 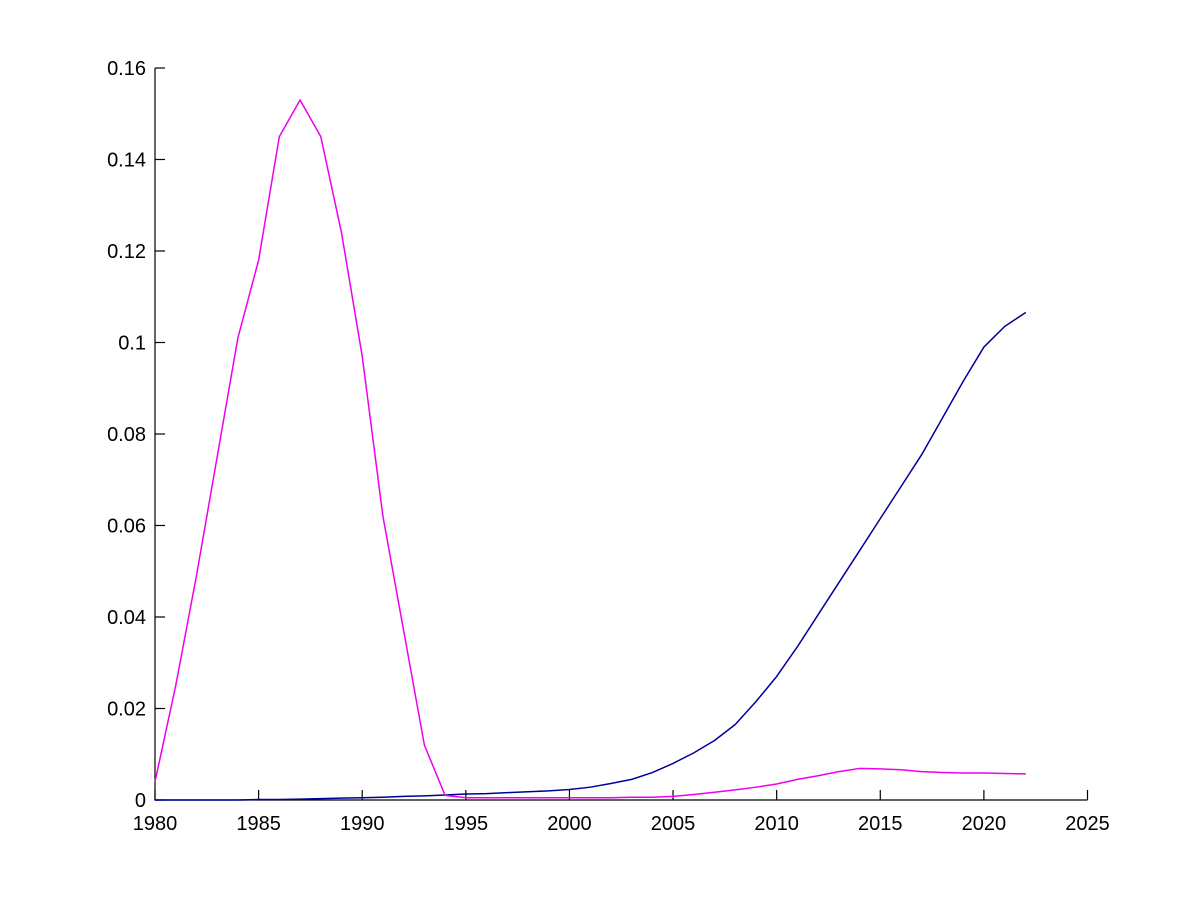 What do you see at coordinates (776, 824) in the screenshot?
I see `x-tick-label: 2010` at bounding box center [776, 824].